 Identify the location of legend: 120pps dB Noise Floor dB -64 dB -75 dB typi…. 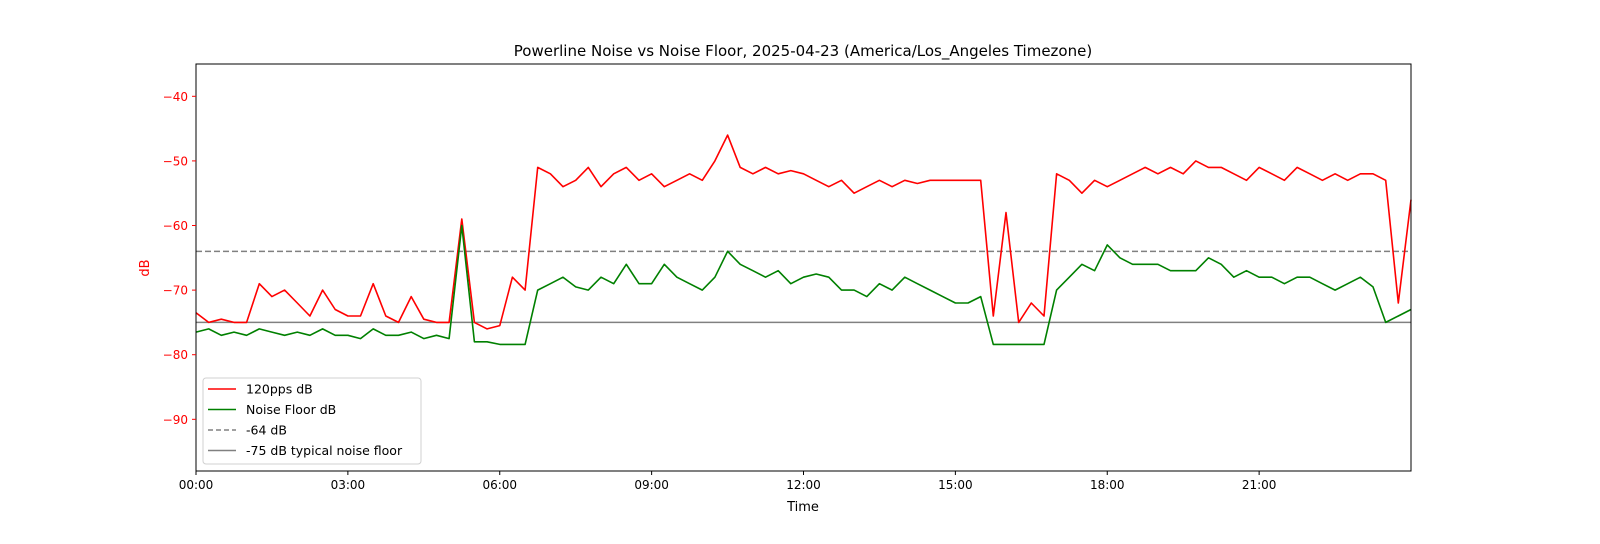
(312, 421).